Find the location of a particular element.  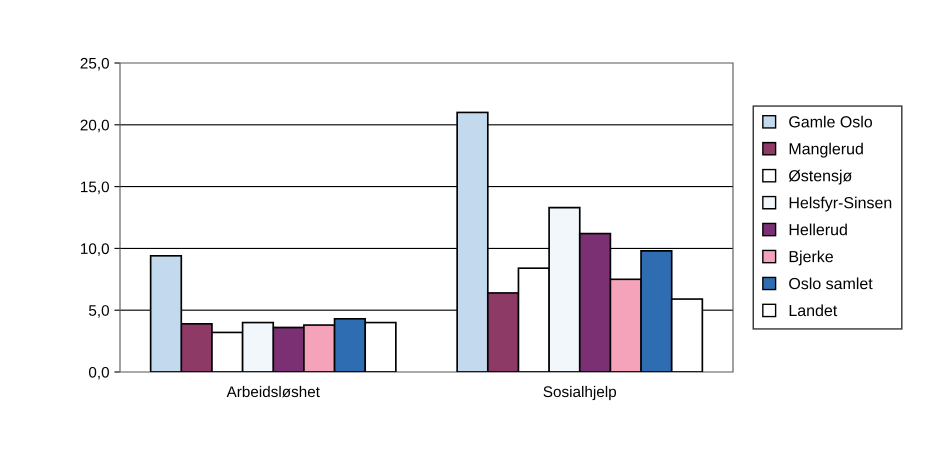

legend-label: Manglerud is located at coordinates (826, 150).